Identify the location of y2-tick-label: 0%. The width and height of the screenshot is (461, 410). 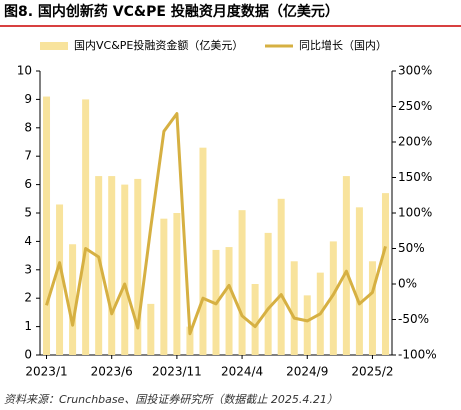
(407, 284).